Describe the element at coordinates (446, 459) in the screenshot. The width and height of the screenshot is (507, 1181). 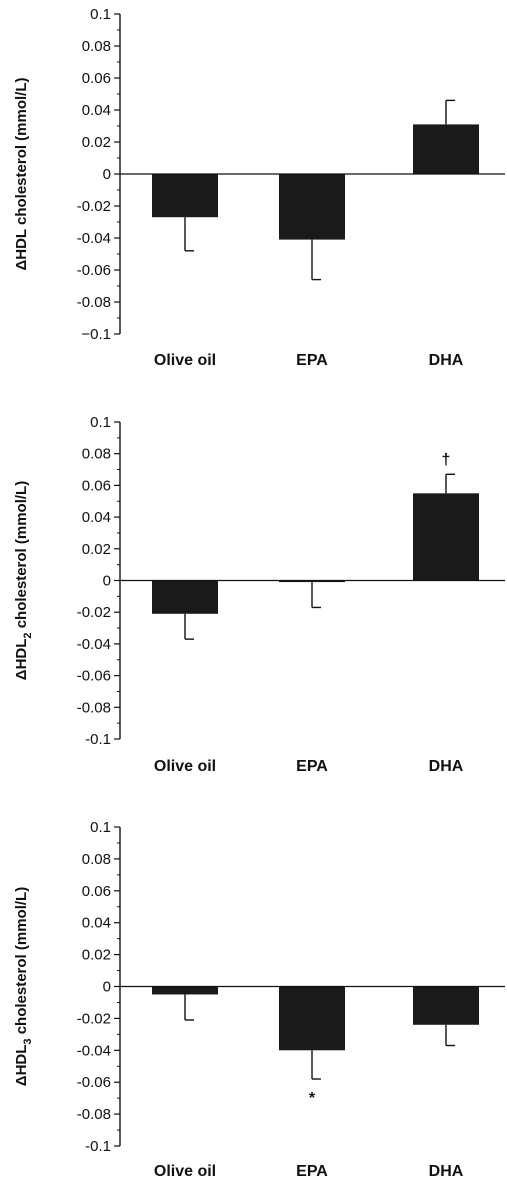
I see `significance-marker: †` at that location.